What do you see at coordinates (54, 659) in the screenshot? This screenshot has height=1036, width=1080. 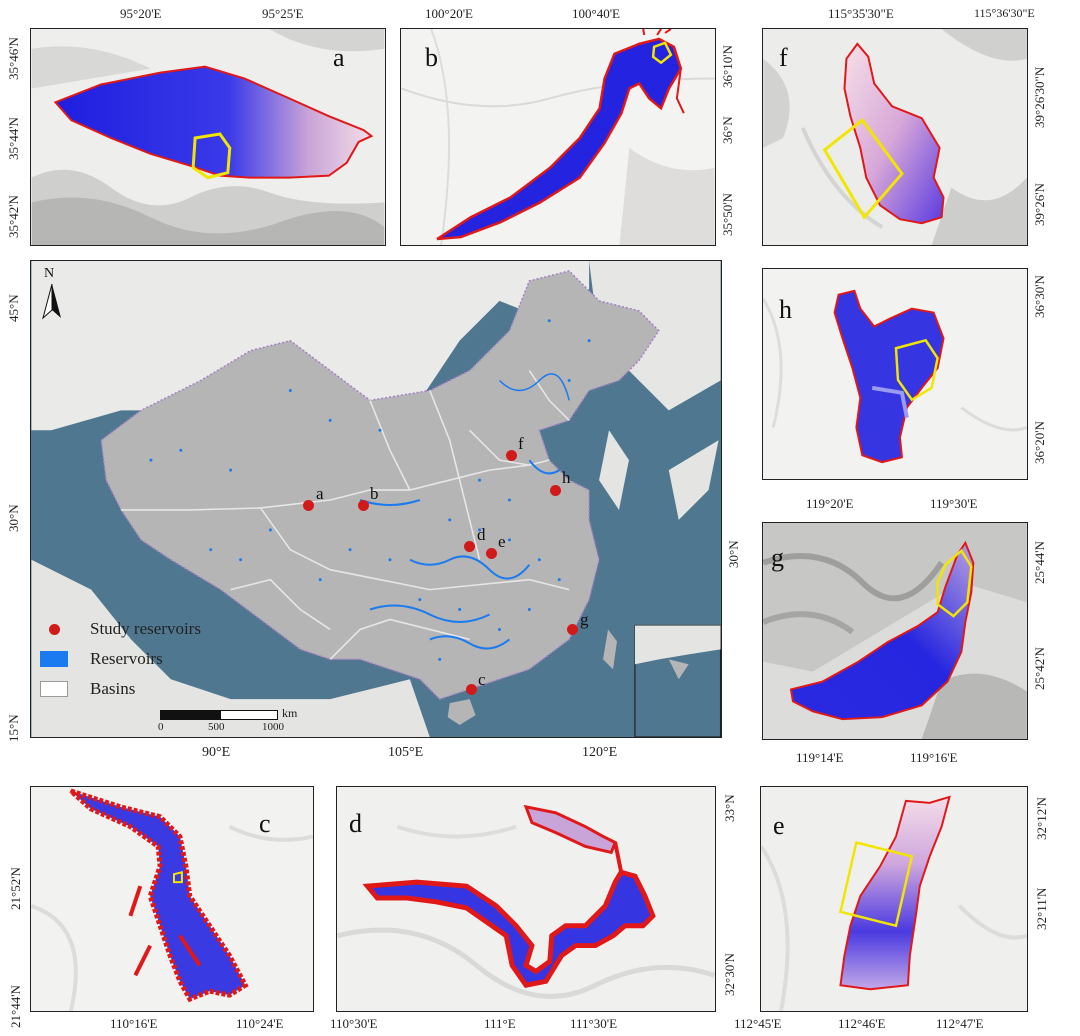 I see `reservoir-swatch-icon` at bounding box center [54, 659].